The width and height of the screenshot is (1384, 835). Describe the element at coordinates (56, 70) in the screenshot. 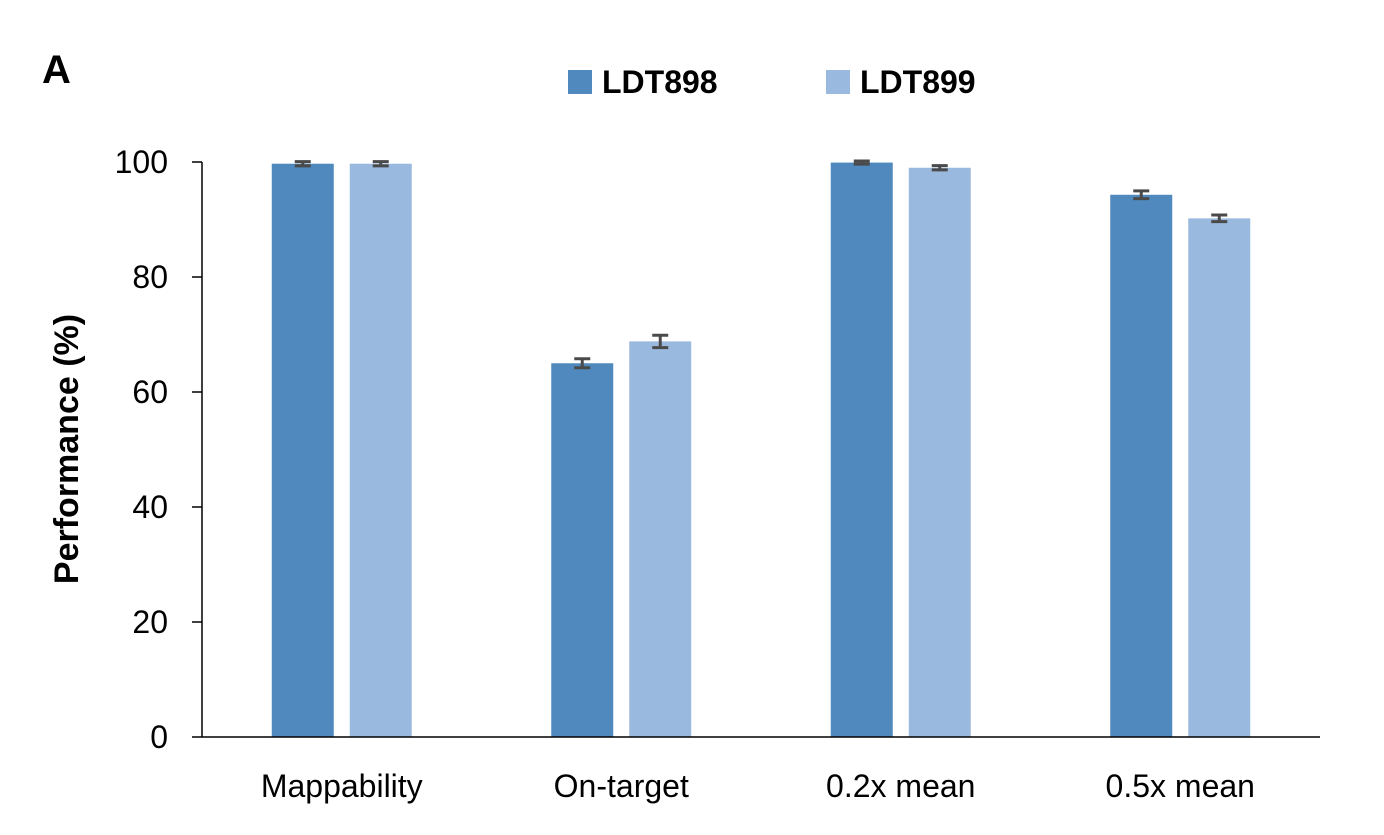

I see `panel-label: A` at that location.